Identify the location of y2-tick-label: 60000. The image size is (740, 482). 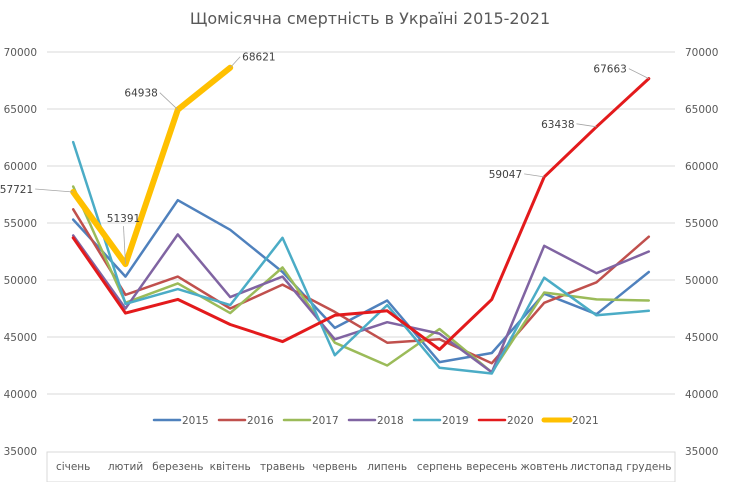
(701, 167).